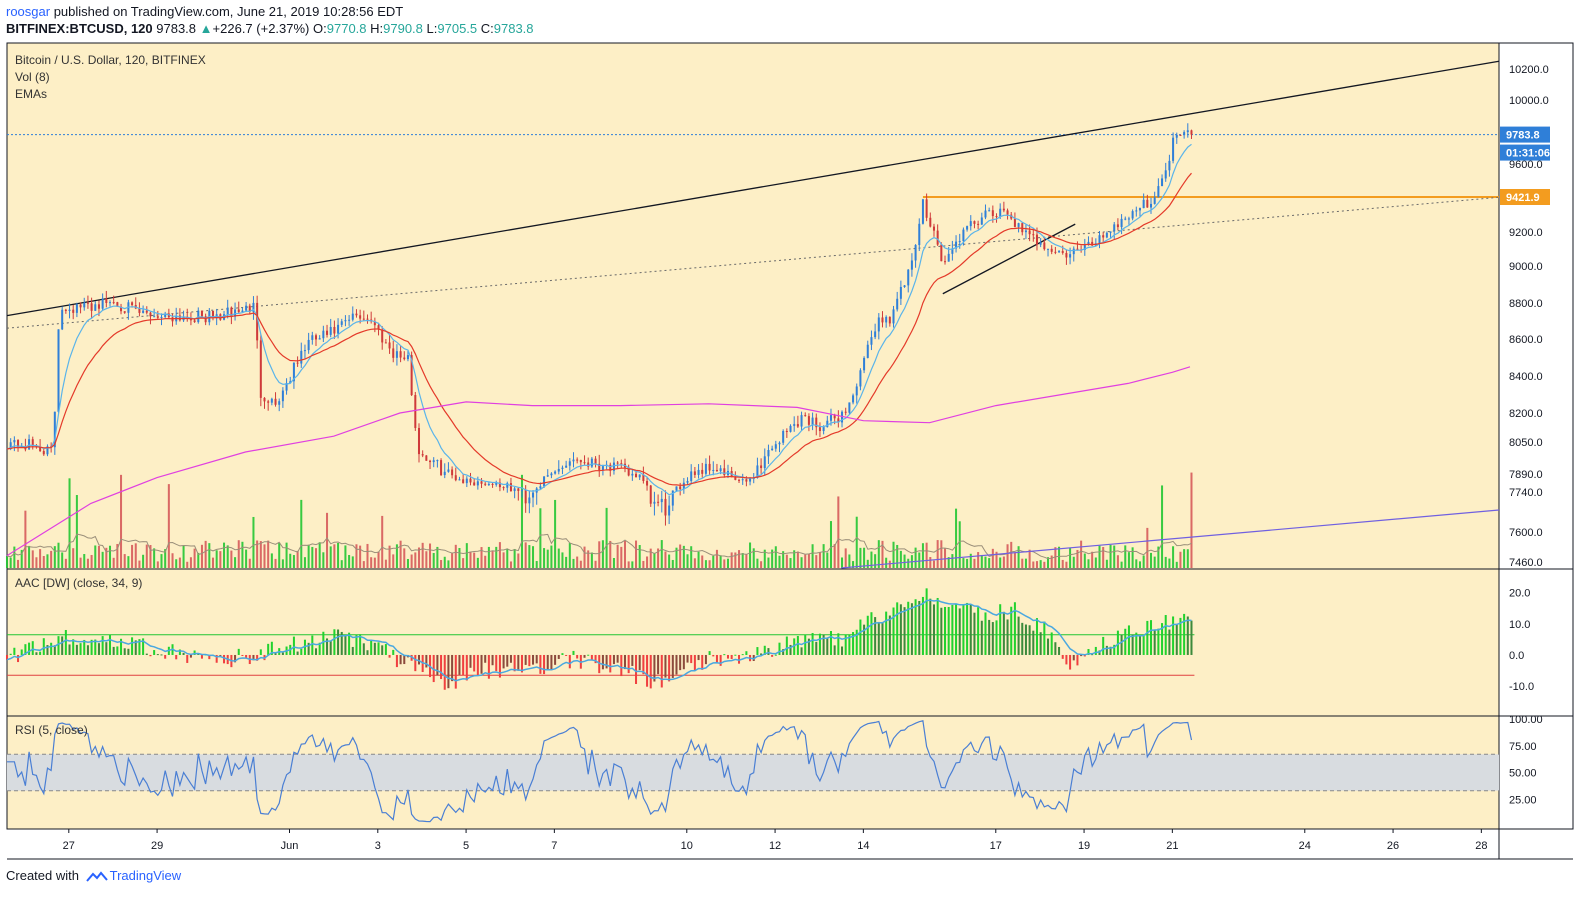  Describe the element at coordinates (1526, 720) in the screenshot. I see `rsi-axis-label: 100.00` at that location.